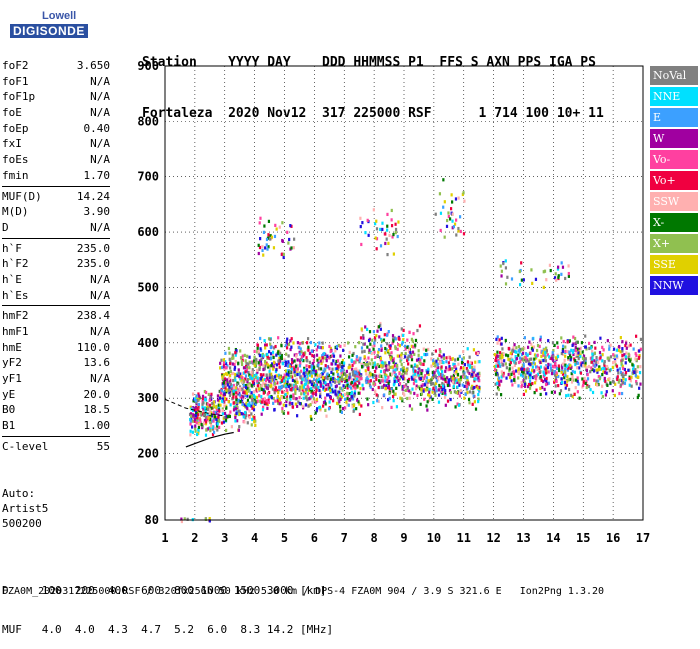  What do you see at coordinates (493, 538) in the screenshot?
I see `x-tick-label: 12` at bounding box center [493, 538].